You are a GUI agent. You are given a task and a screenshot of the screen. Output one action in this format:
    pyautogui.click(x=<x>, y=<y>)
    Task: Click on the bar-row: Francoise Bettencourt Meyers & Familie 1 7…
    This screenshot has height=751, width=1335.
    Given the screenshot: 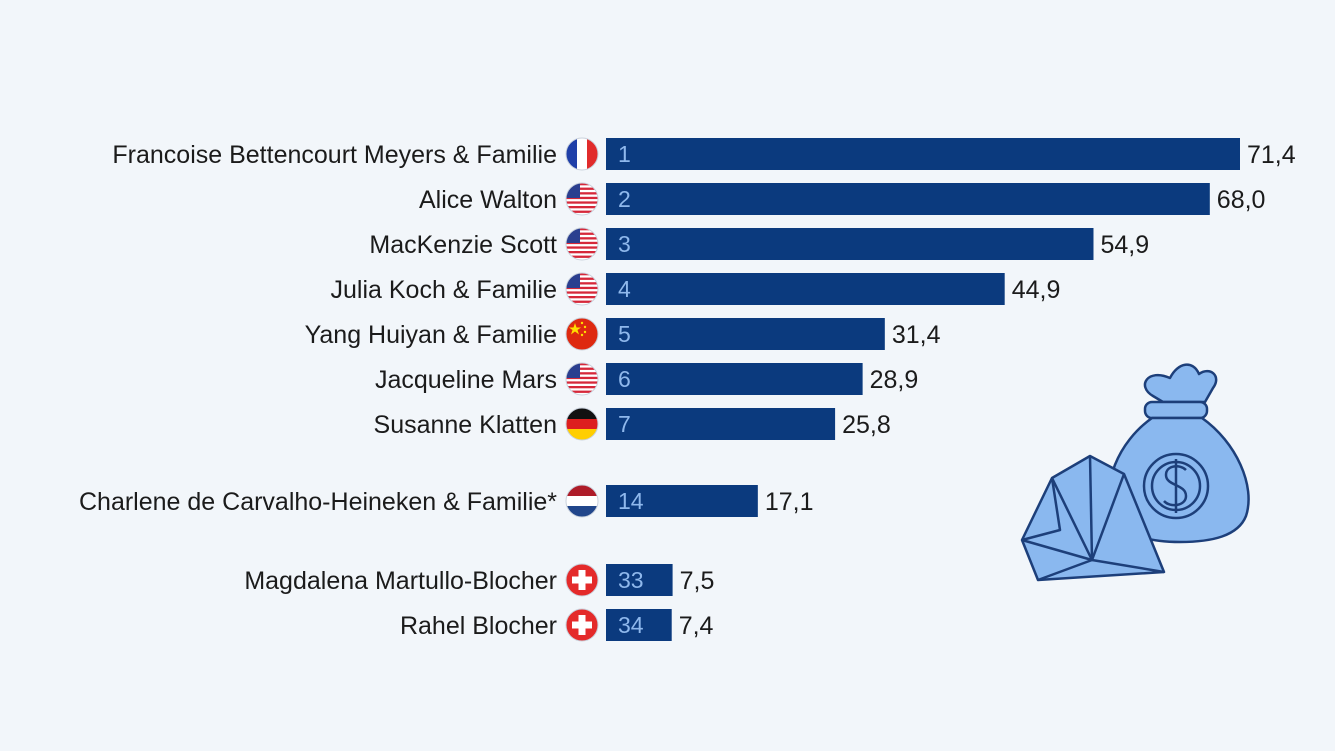 What is the action you would take?
    pyautogui.click(x=704, y=154)
    